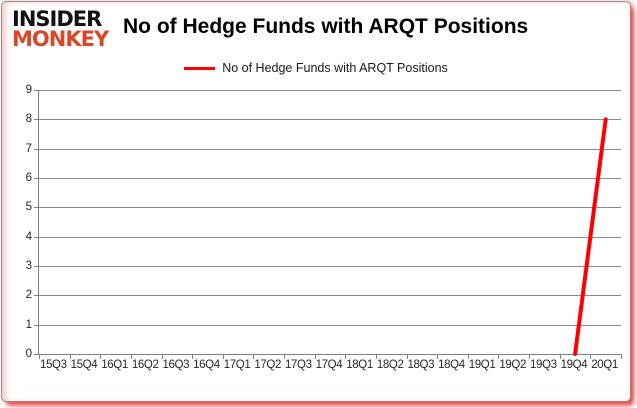 The image size is (637, 408). I want to click on chart-title: No of Hedge Funds with ARQT Positions, so click(326, 26).